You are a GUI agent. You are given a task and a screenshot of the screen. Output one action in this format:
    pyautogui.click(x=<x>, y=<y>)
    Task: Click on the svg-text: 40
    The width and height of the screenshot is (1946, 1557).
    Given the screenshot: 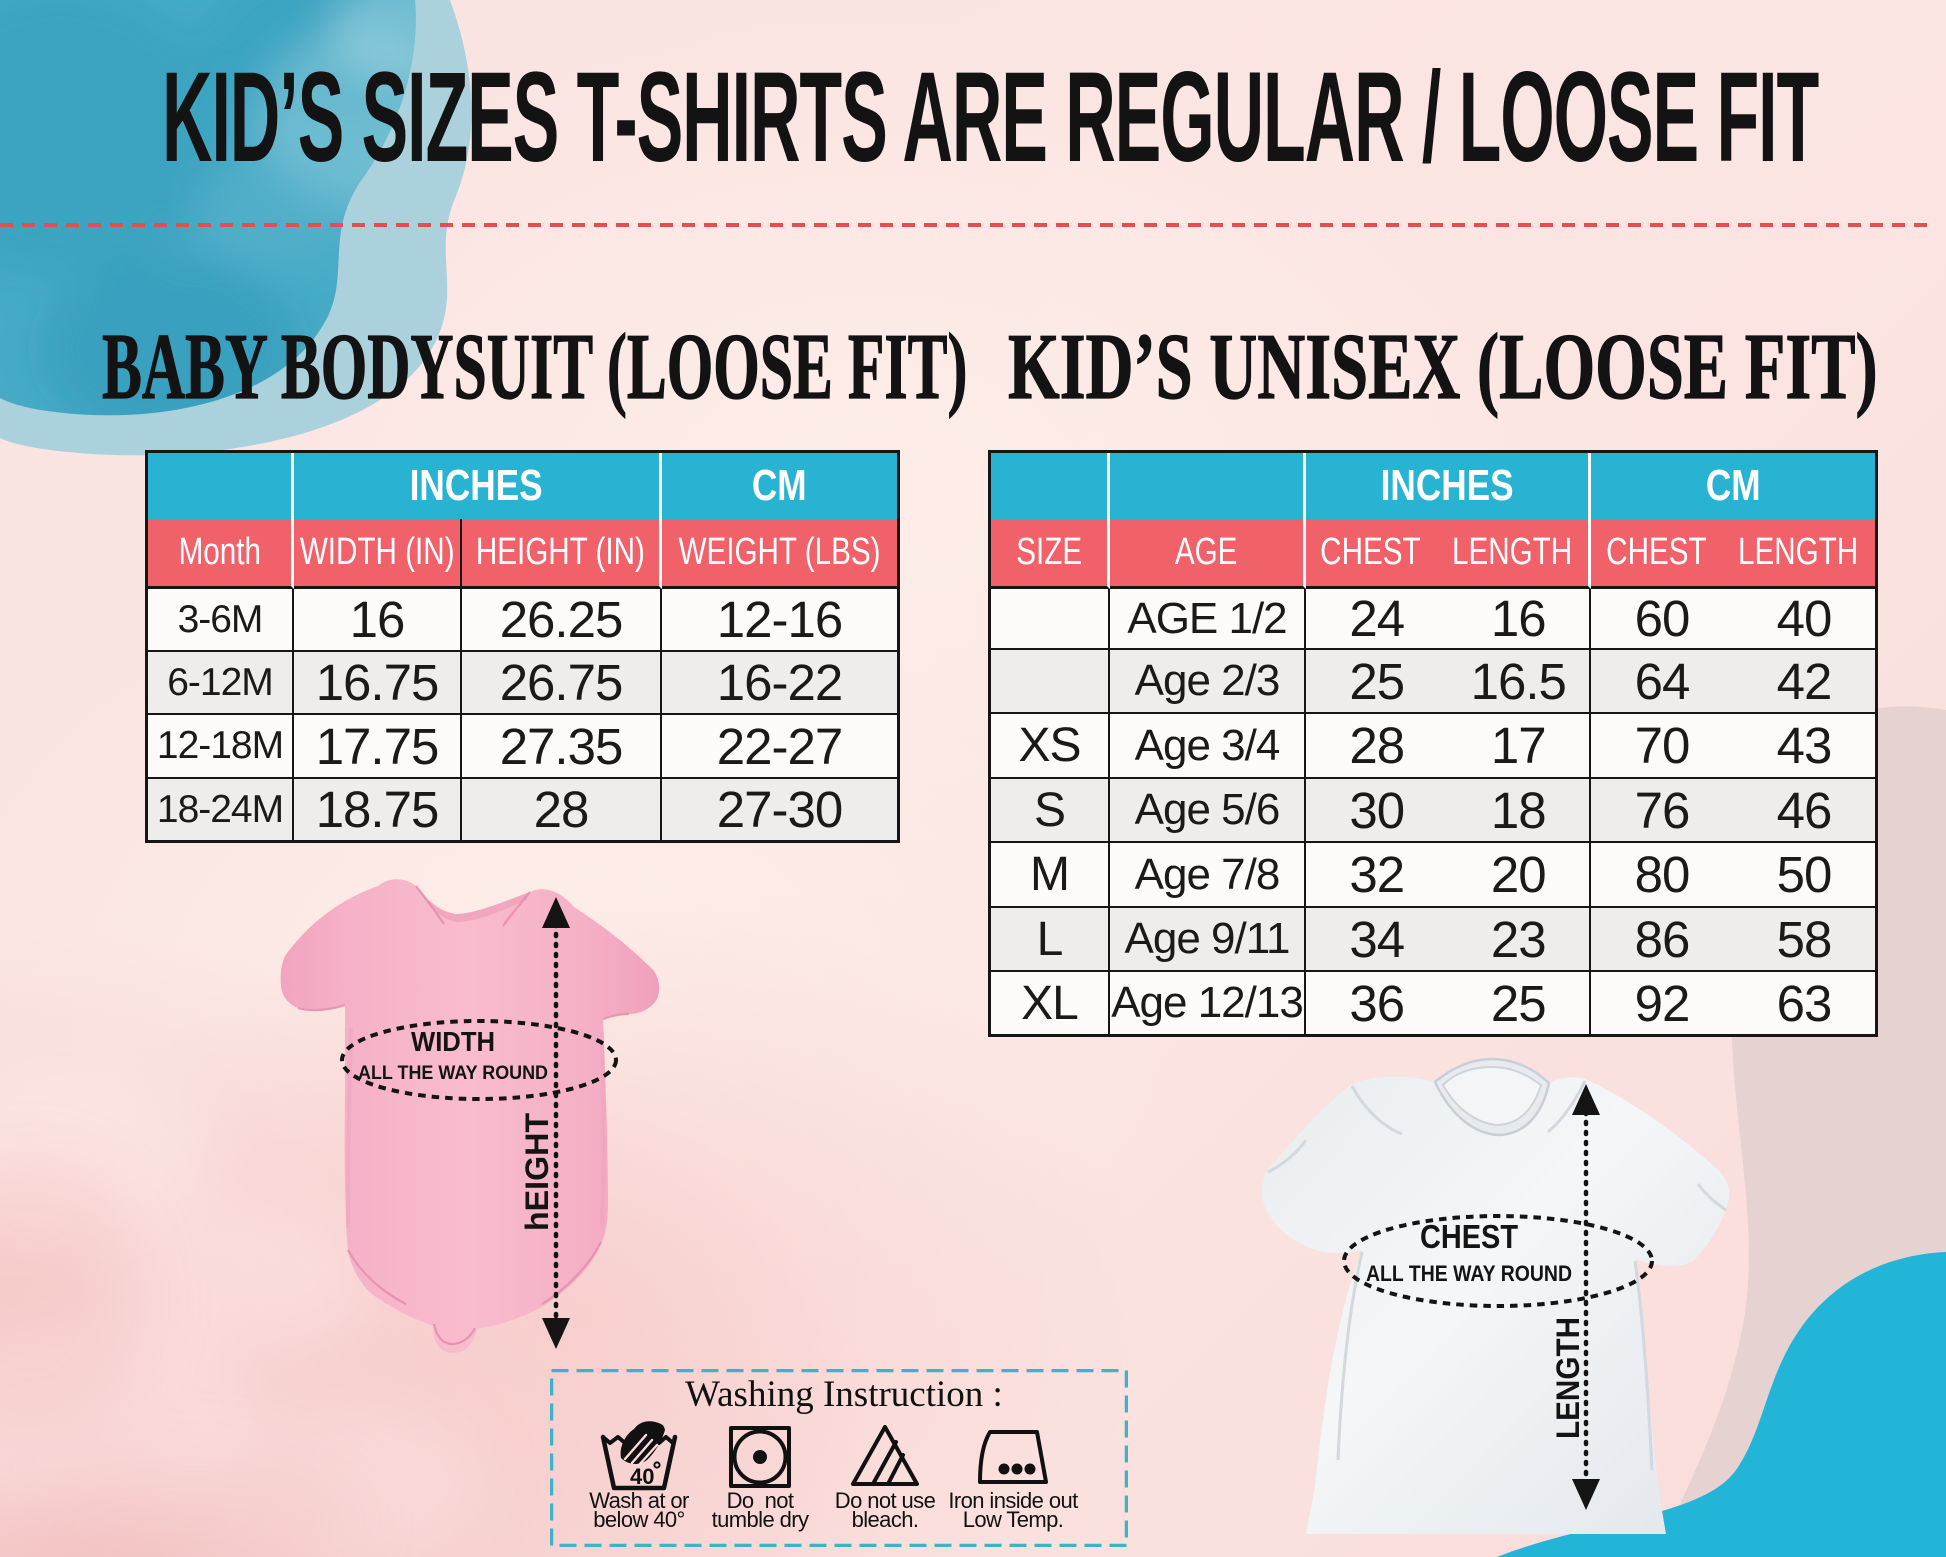 What is the action you would take?
    pyautogui.click(x=642, y=1476)
    